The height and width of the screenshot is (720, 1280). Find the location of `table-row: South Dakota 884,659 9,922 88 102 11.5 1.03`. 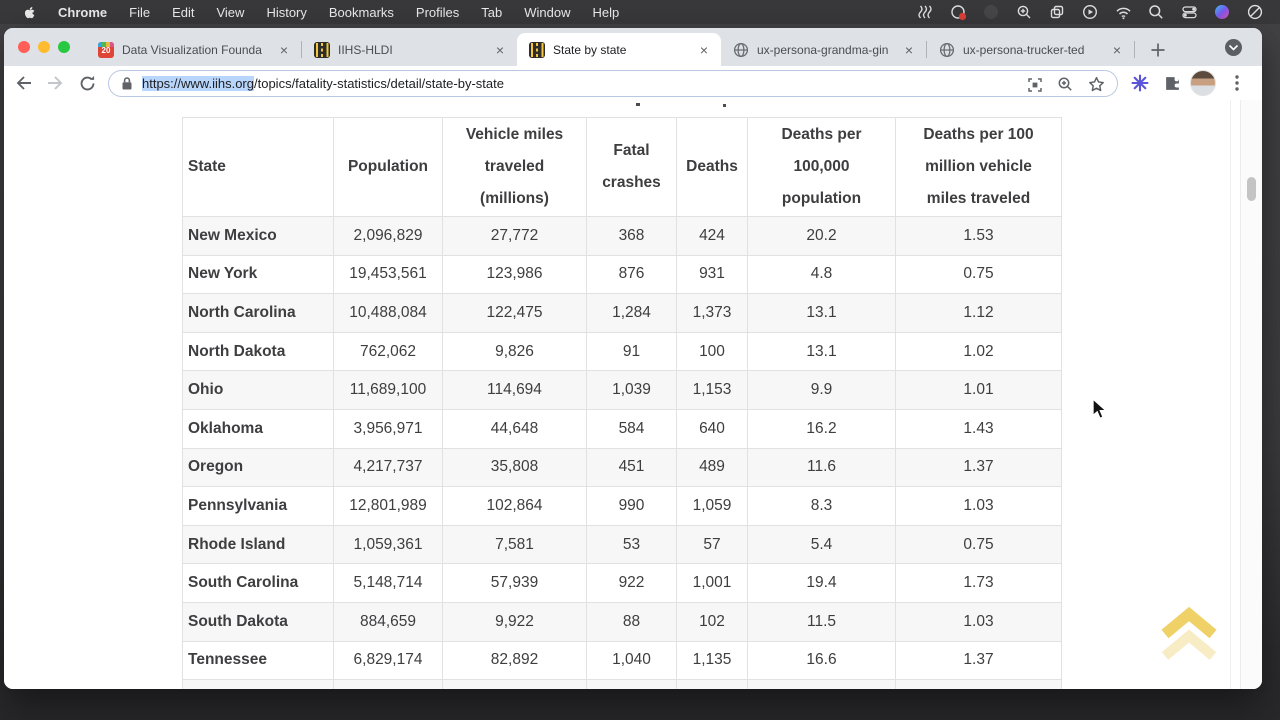

table-row: South Dakota 884,659 9,922 88 102 11.5 1.03 is located at coordinates (622, 621).